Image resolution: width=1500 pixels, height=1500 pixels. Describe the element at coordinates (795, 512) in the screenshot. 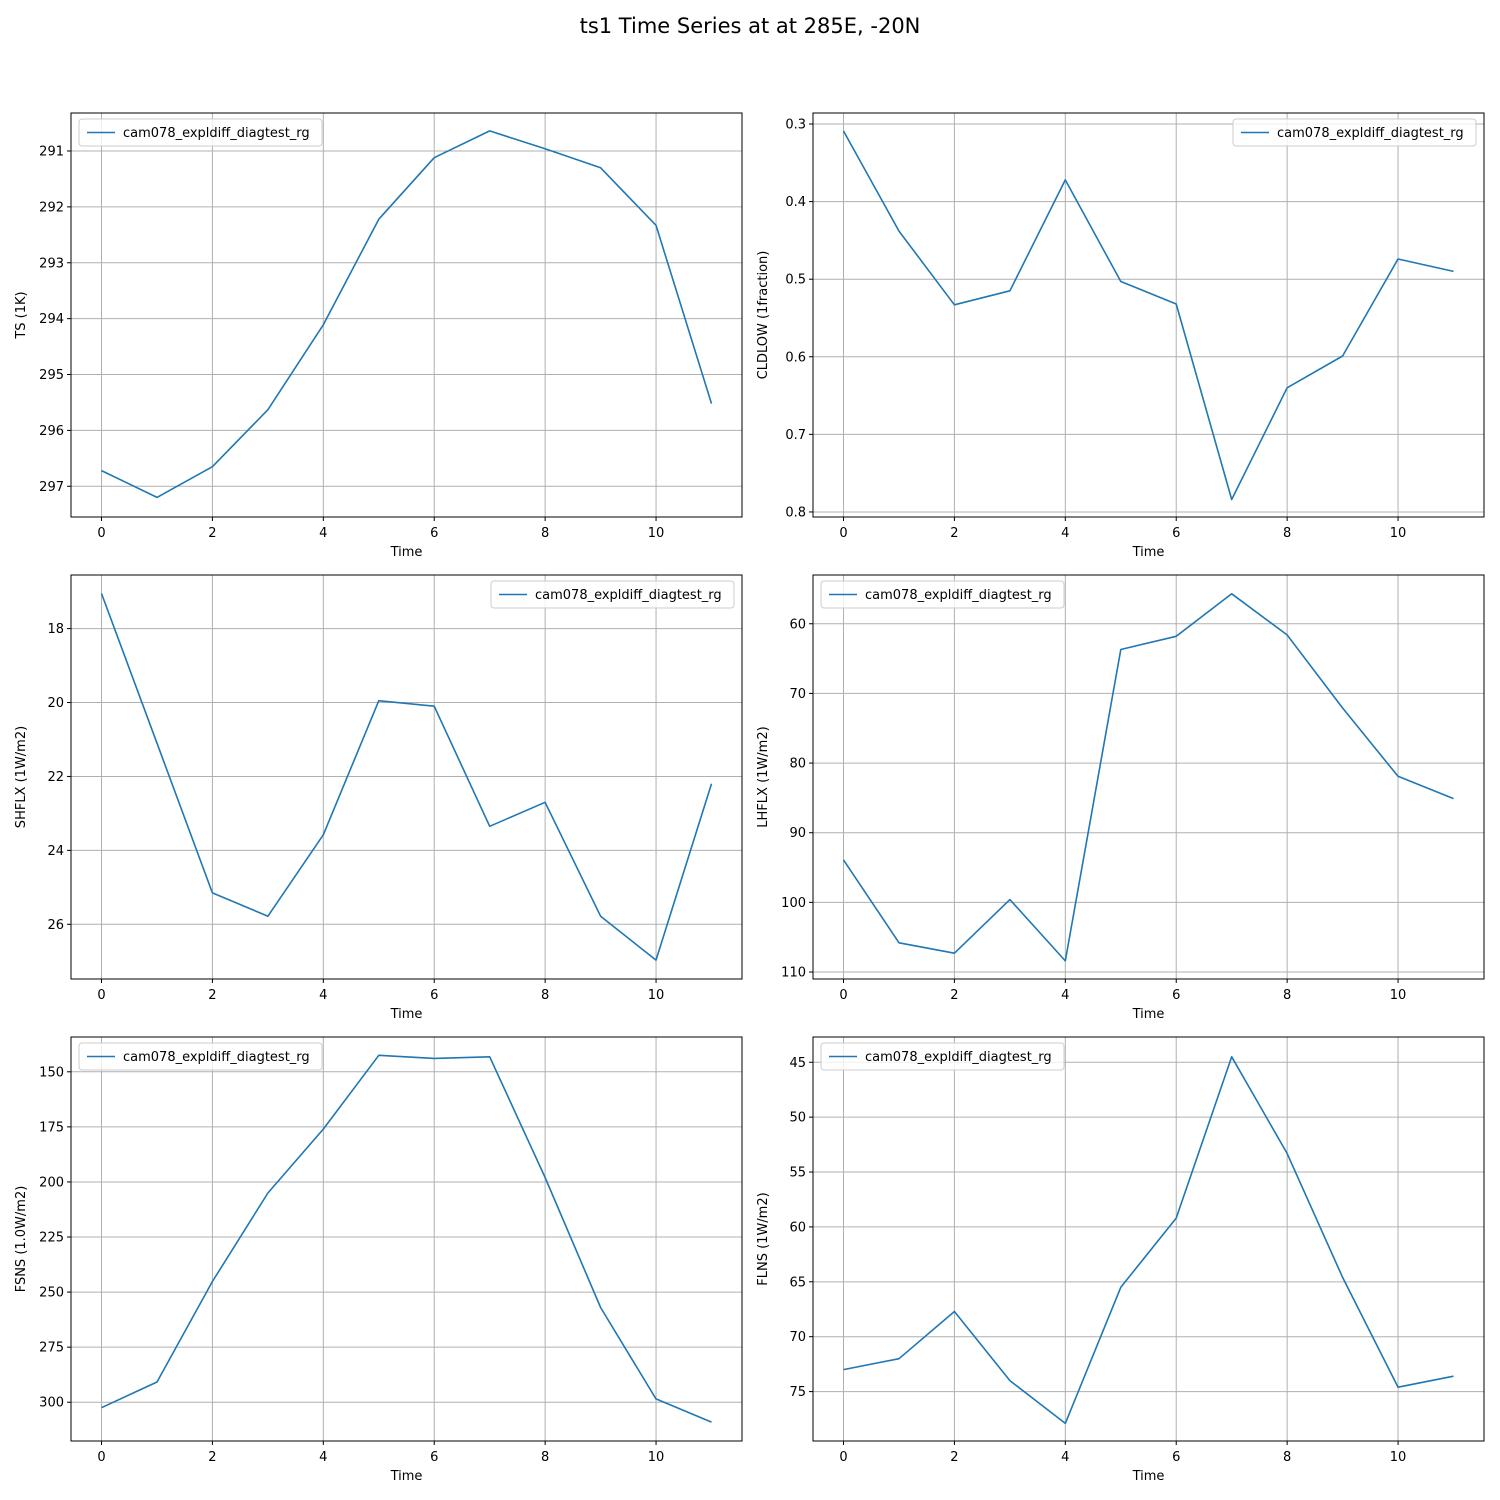

I see `y-tick-label: 0.8` at that location.